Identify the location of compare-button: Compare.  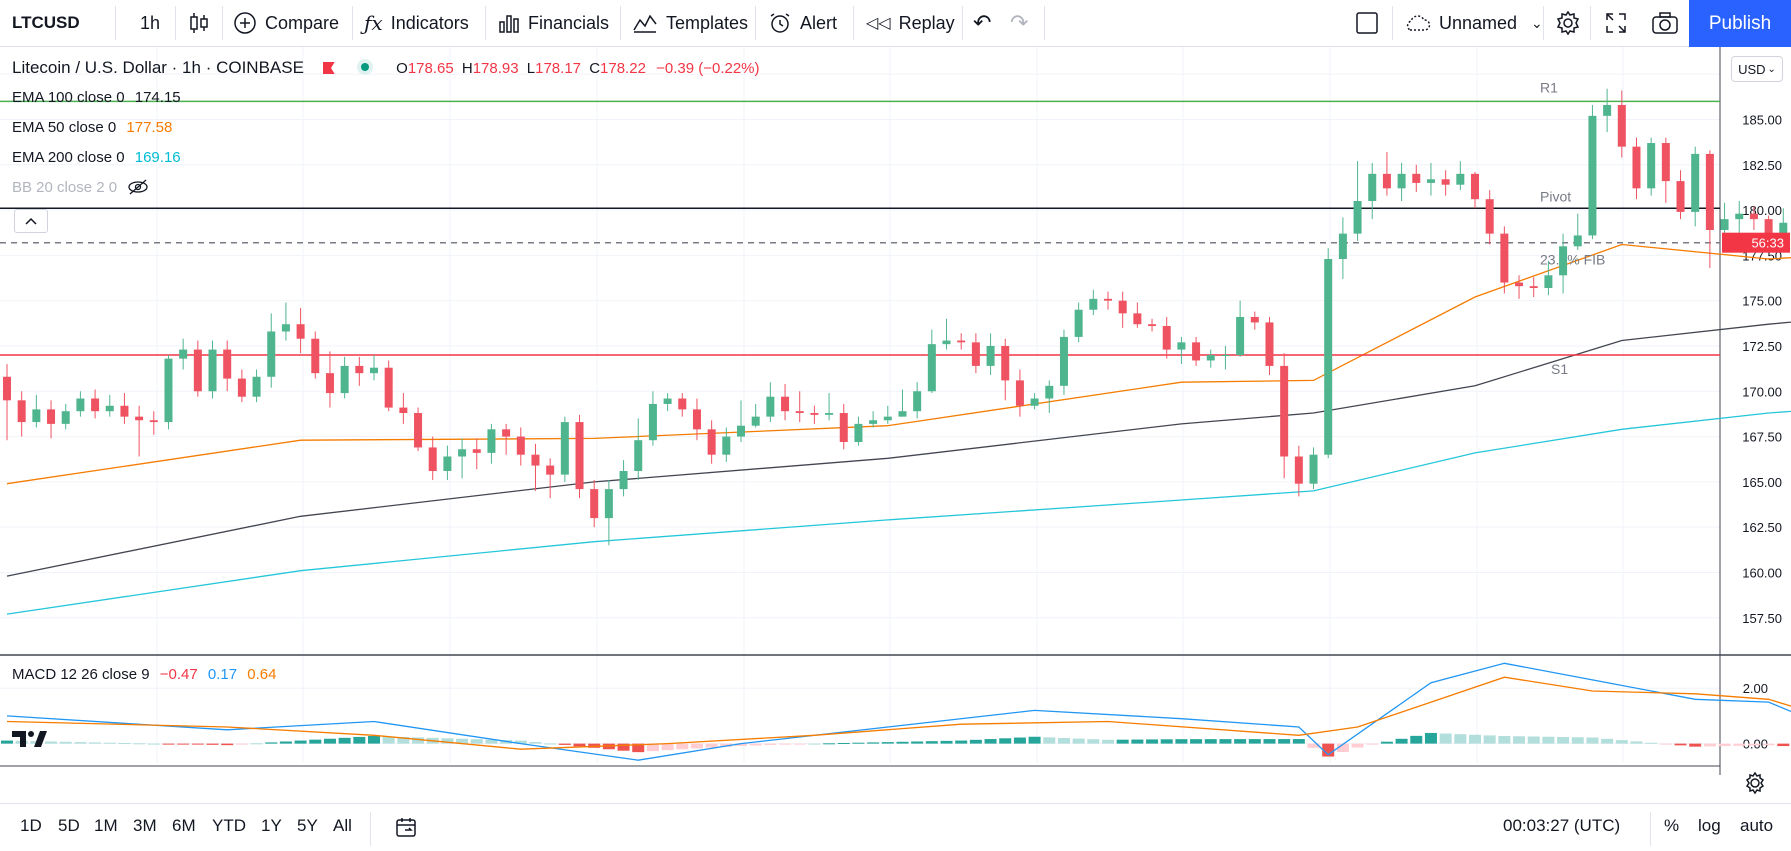
(286, 23).